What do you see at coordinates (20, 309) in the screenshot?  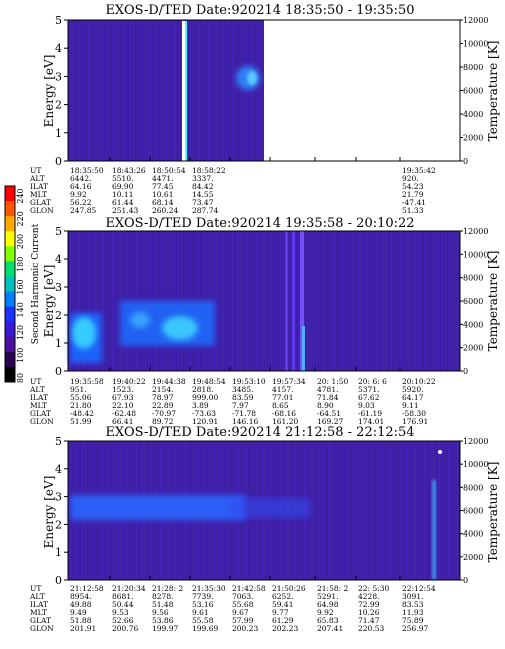 I see `colorbar-tick-label: 140` at bounding box center [20, 309].